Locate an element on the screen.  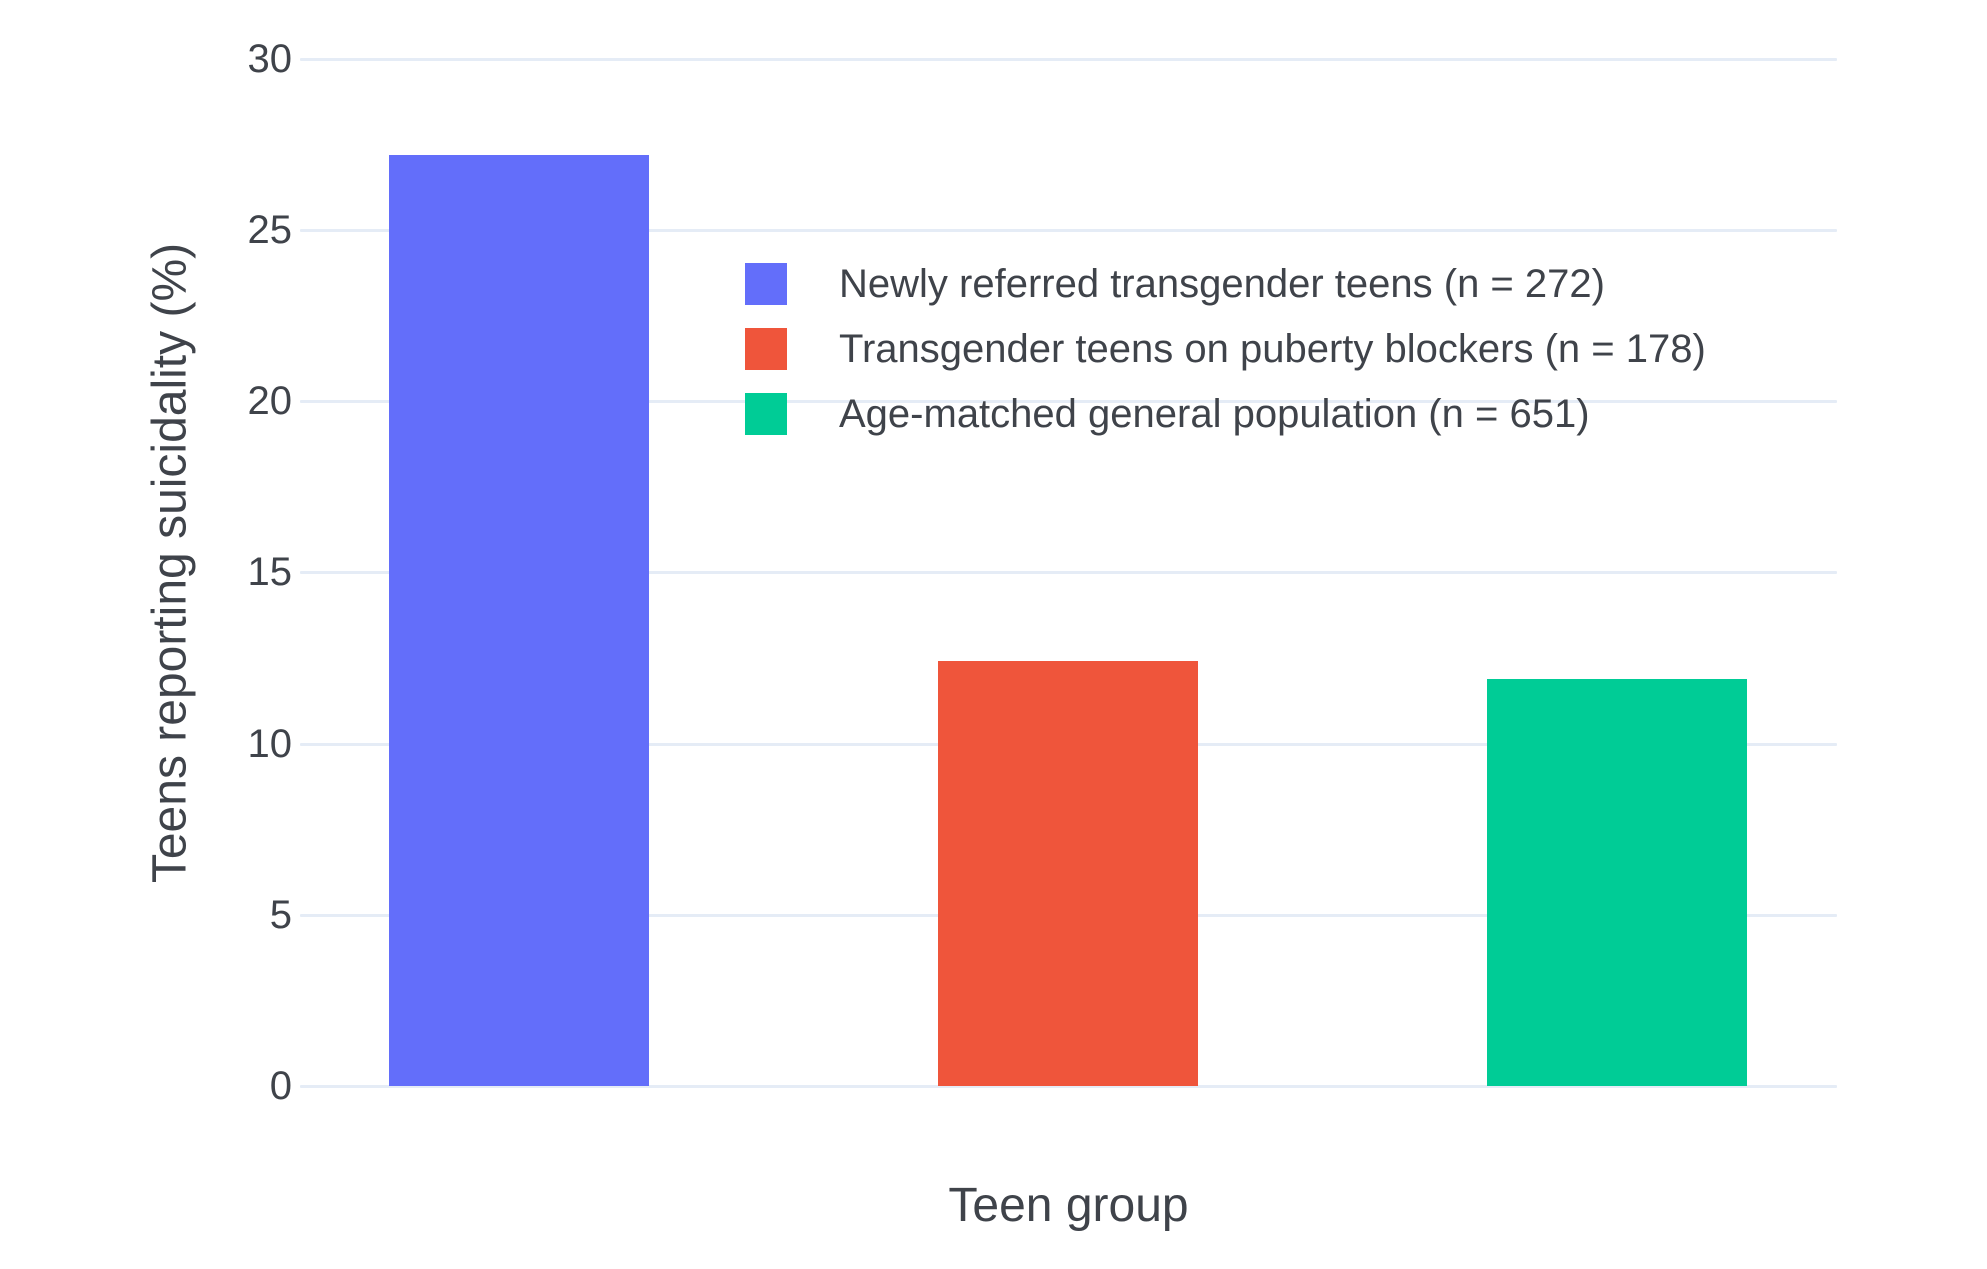
ytick-label-0: 0 is located at coordinates (280, 1086).